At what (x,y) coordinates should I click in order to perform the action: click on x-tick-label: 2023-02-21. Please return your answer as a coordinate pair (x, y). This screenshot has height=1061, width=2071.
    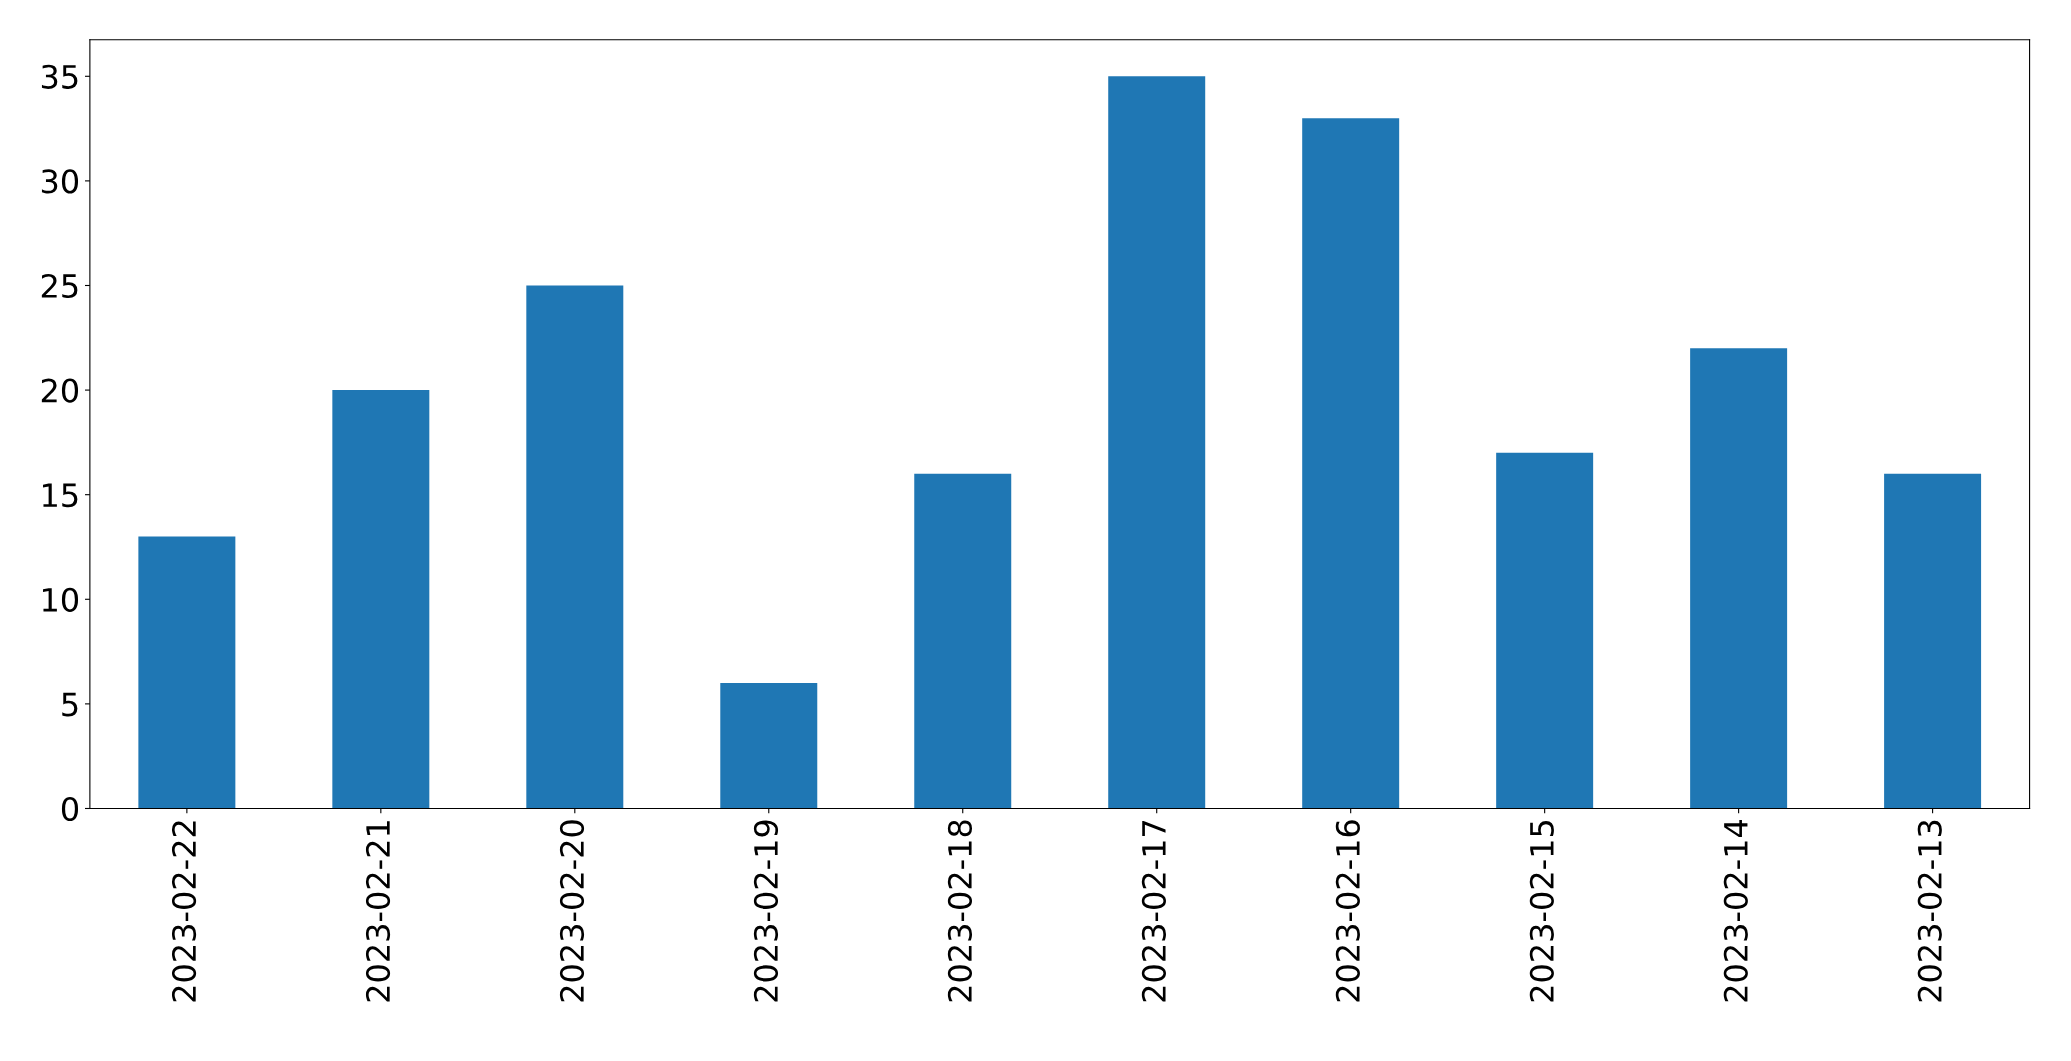
    Looking at the image, I should click on (378, 911).